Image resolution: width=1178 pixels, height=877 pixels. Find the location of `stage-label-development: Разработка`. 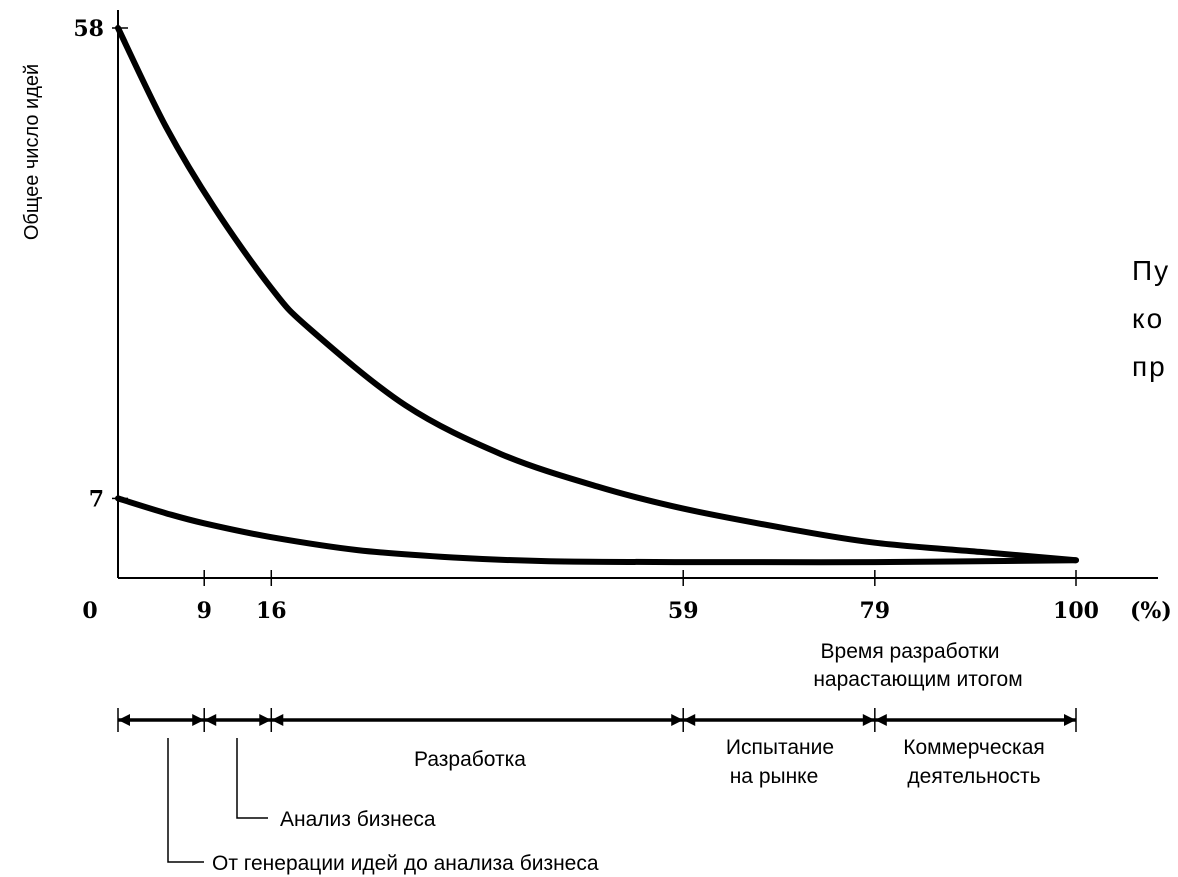

stage-label-development: Разработка is located at coordinates (470, 759).